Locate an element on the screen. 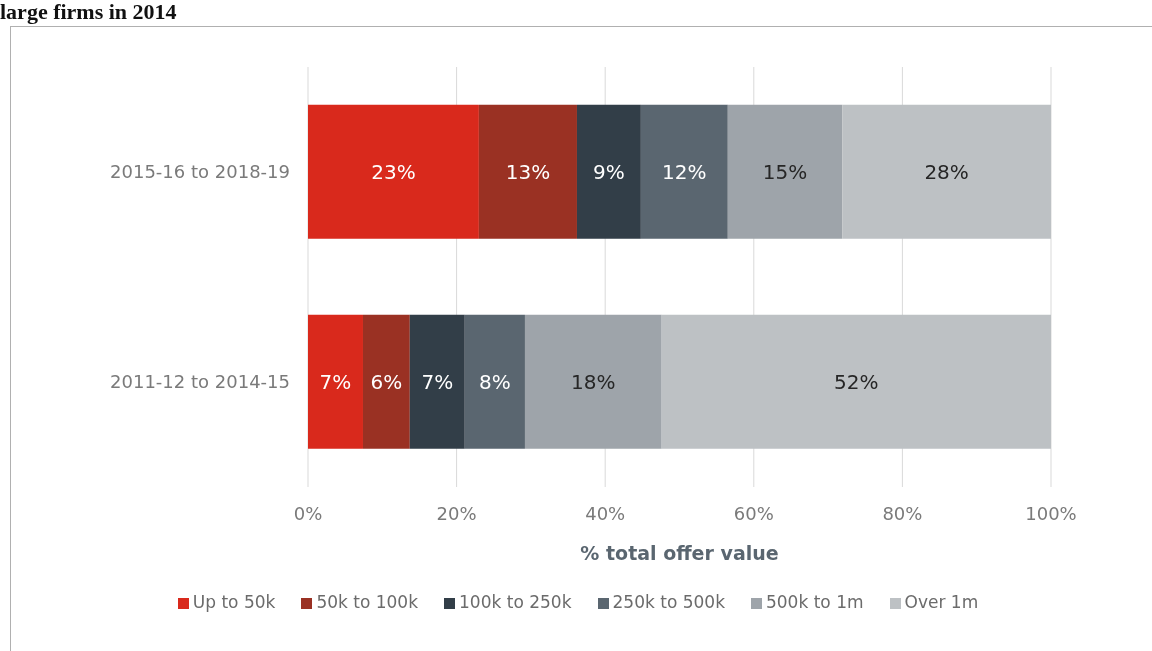 The width and height of the screenshot is (1152, 651). x-axis-title: % total offer value is located at coordinates (679, 553).